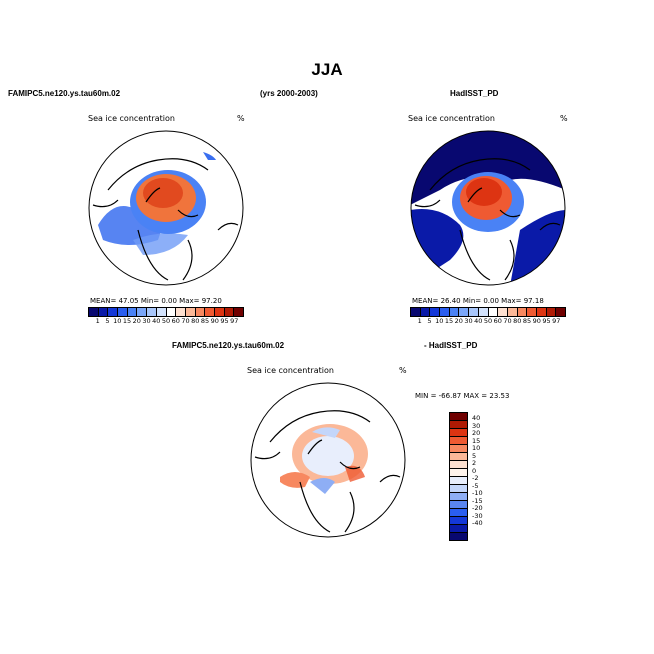 This screenshot has height=654, width=654. I want to click on model-panel-label: Sea ice concentration, so click(131, 118).